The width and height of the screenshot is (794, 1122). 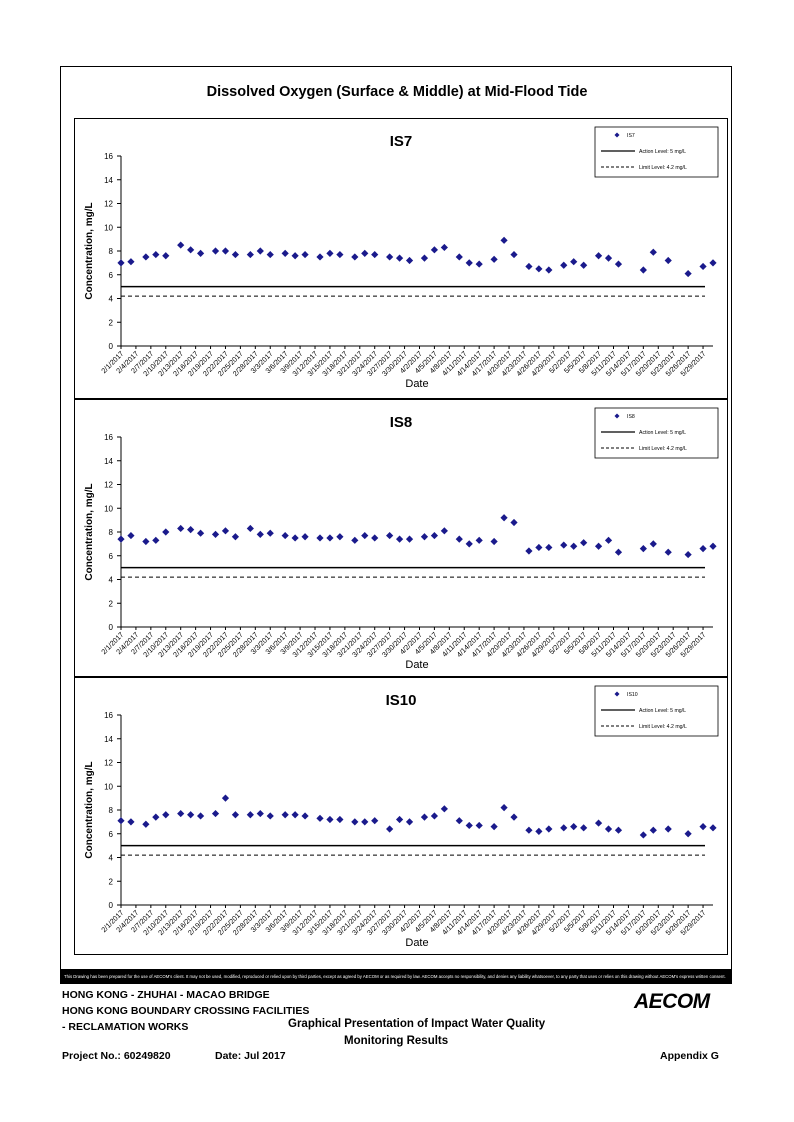 What do you see at coordinates (125, 1027) in the screenshot?
I see `project-line-3: - RECLAMATION WORKS` at bounding box center [125, 1027].